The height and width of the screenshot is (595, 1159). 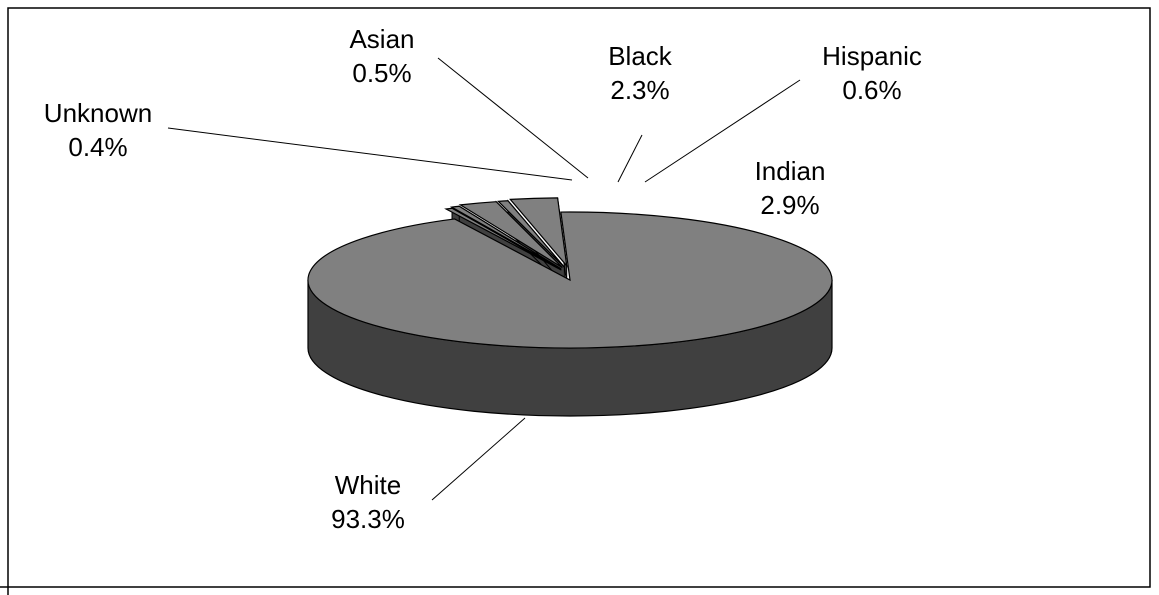 I want to click on slice-white, so click(x=570, y=280).